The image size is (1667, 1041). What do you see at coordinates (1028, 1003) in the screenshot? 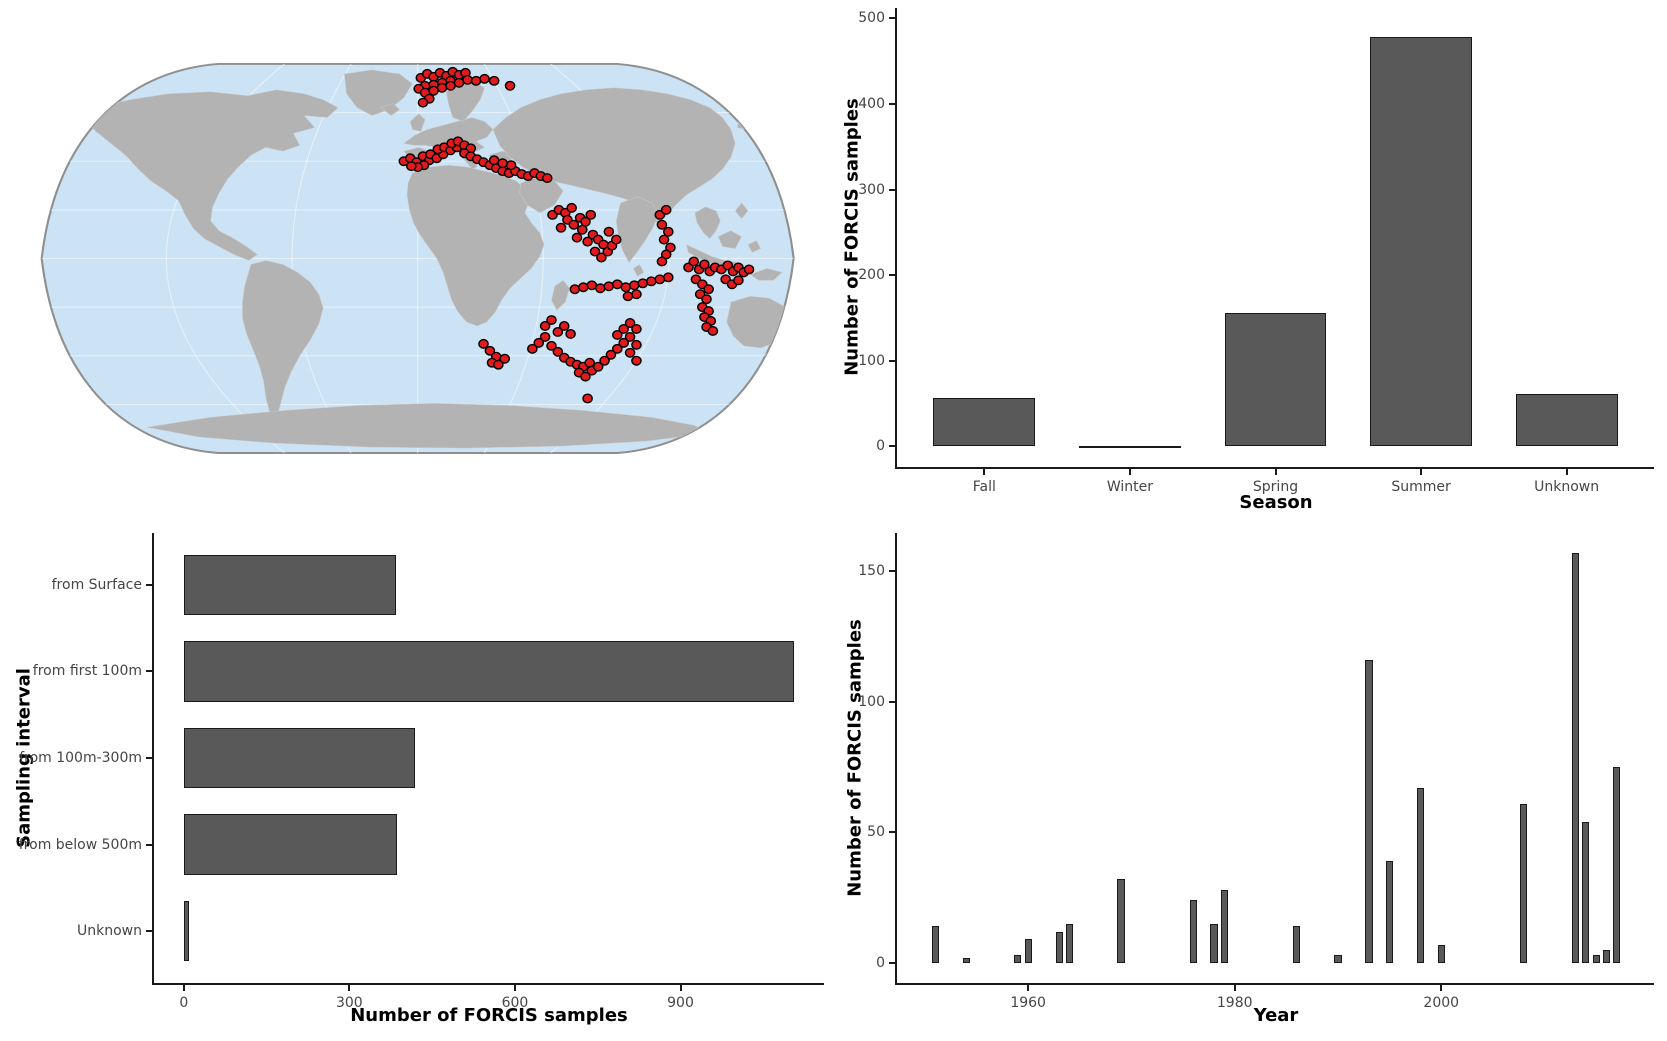
I see `x-tick-label: 1960` at bounding box center [1028, 1003].